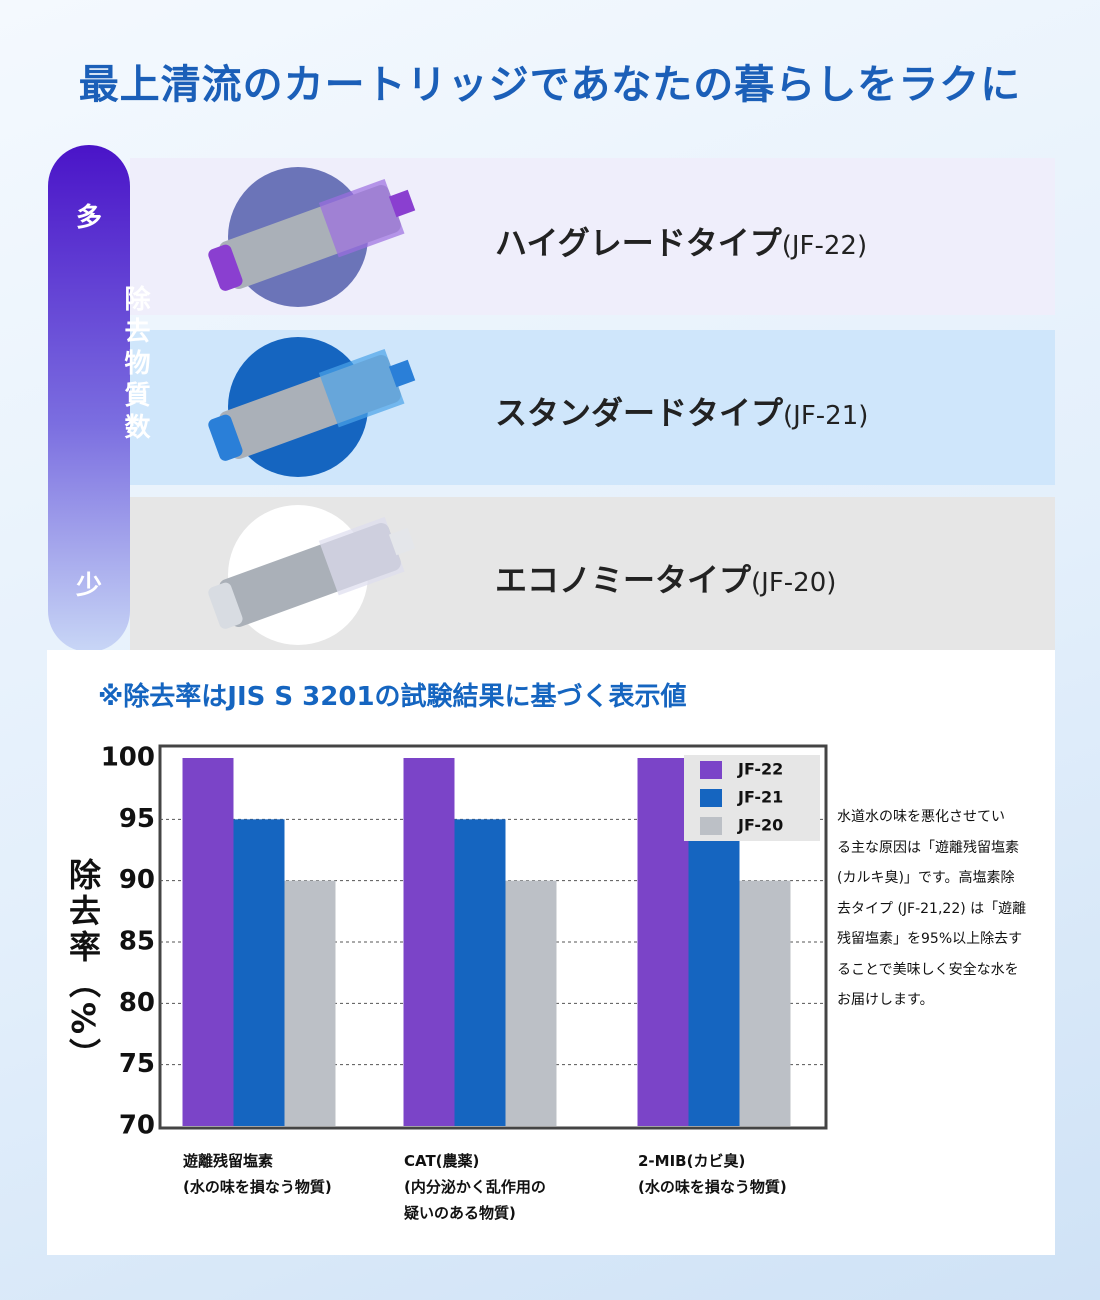 The width and height of the screenshot is (1100, 1300). Describe the element at coordinates (794, 583) in the screenshot. I see `tier-model: (JF-20)` at that location.